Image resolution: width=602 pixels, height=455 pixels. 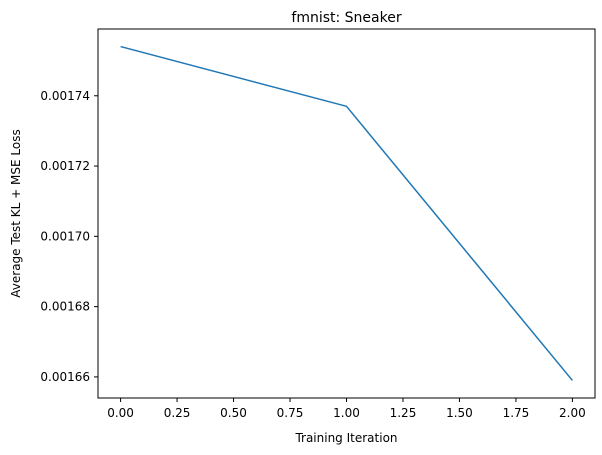 What do you see at coordinates (65, 377) in the screenshot?
I see `y-tick-label: 0.00166` at bounding box center [65, 377].